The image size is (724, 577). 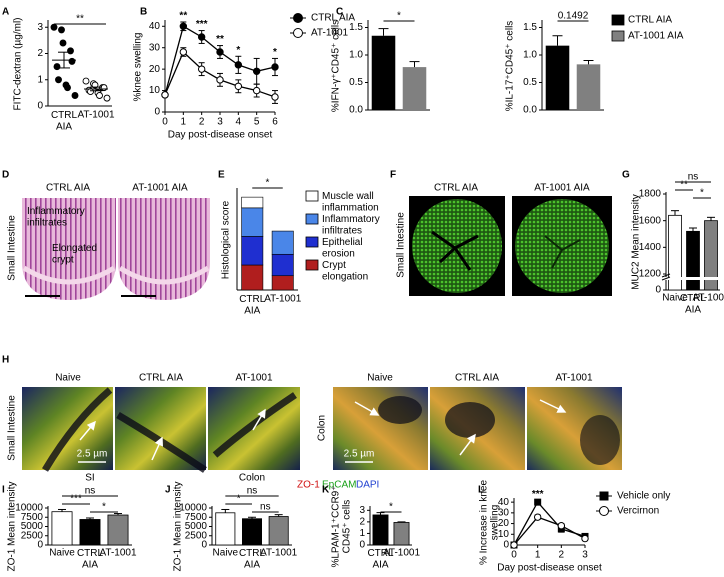 What do you see at coordinates (562, 188) in the screenshot?
I see `image-label: AT-1001 AIA` at bounding box center [562, 188].